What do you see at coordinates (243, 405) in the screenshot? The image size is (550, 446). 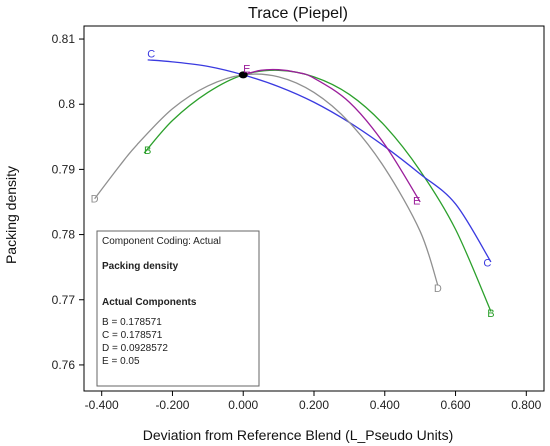 I see `x-tick-label: 0.000` at bounding box center [243, 405].